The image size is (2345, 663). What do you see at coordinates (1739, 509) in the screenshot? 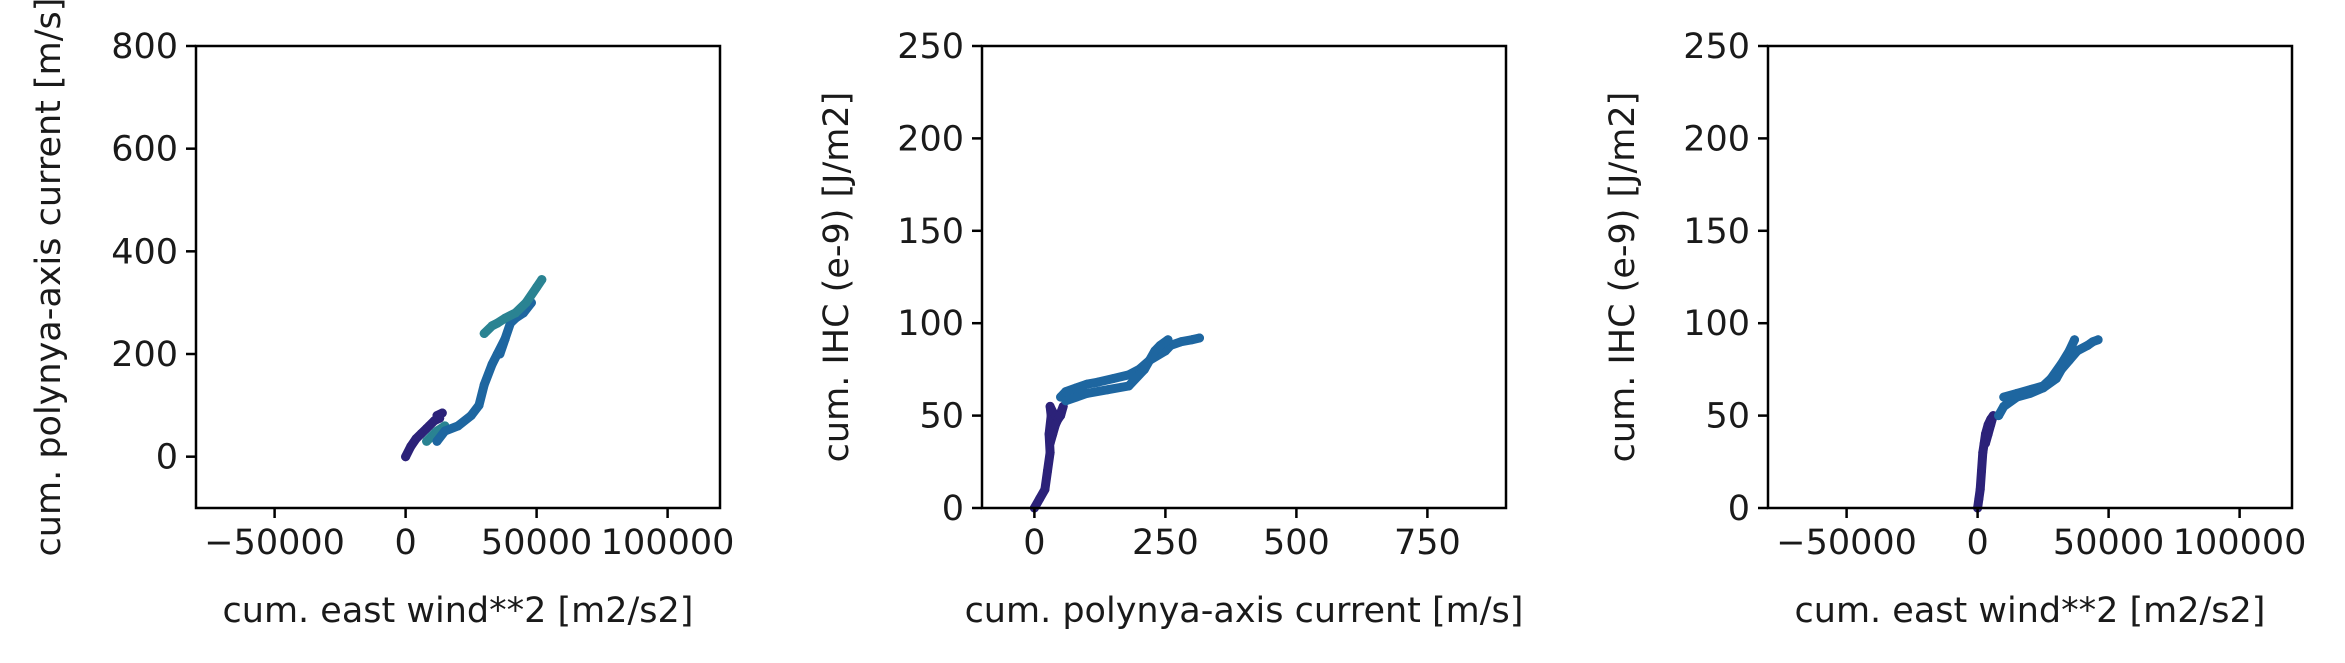
I see `panel-3-ytick-label: 0` at bounding box center [1739, 509].